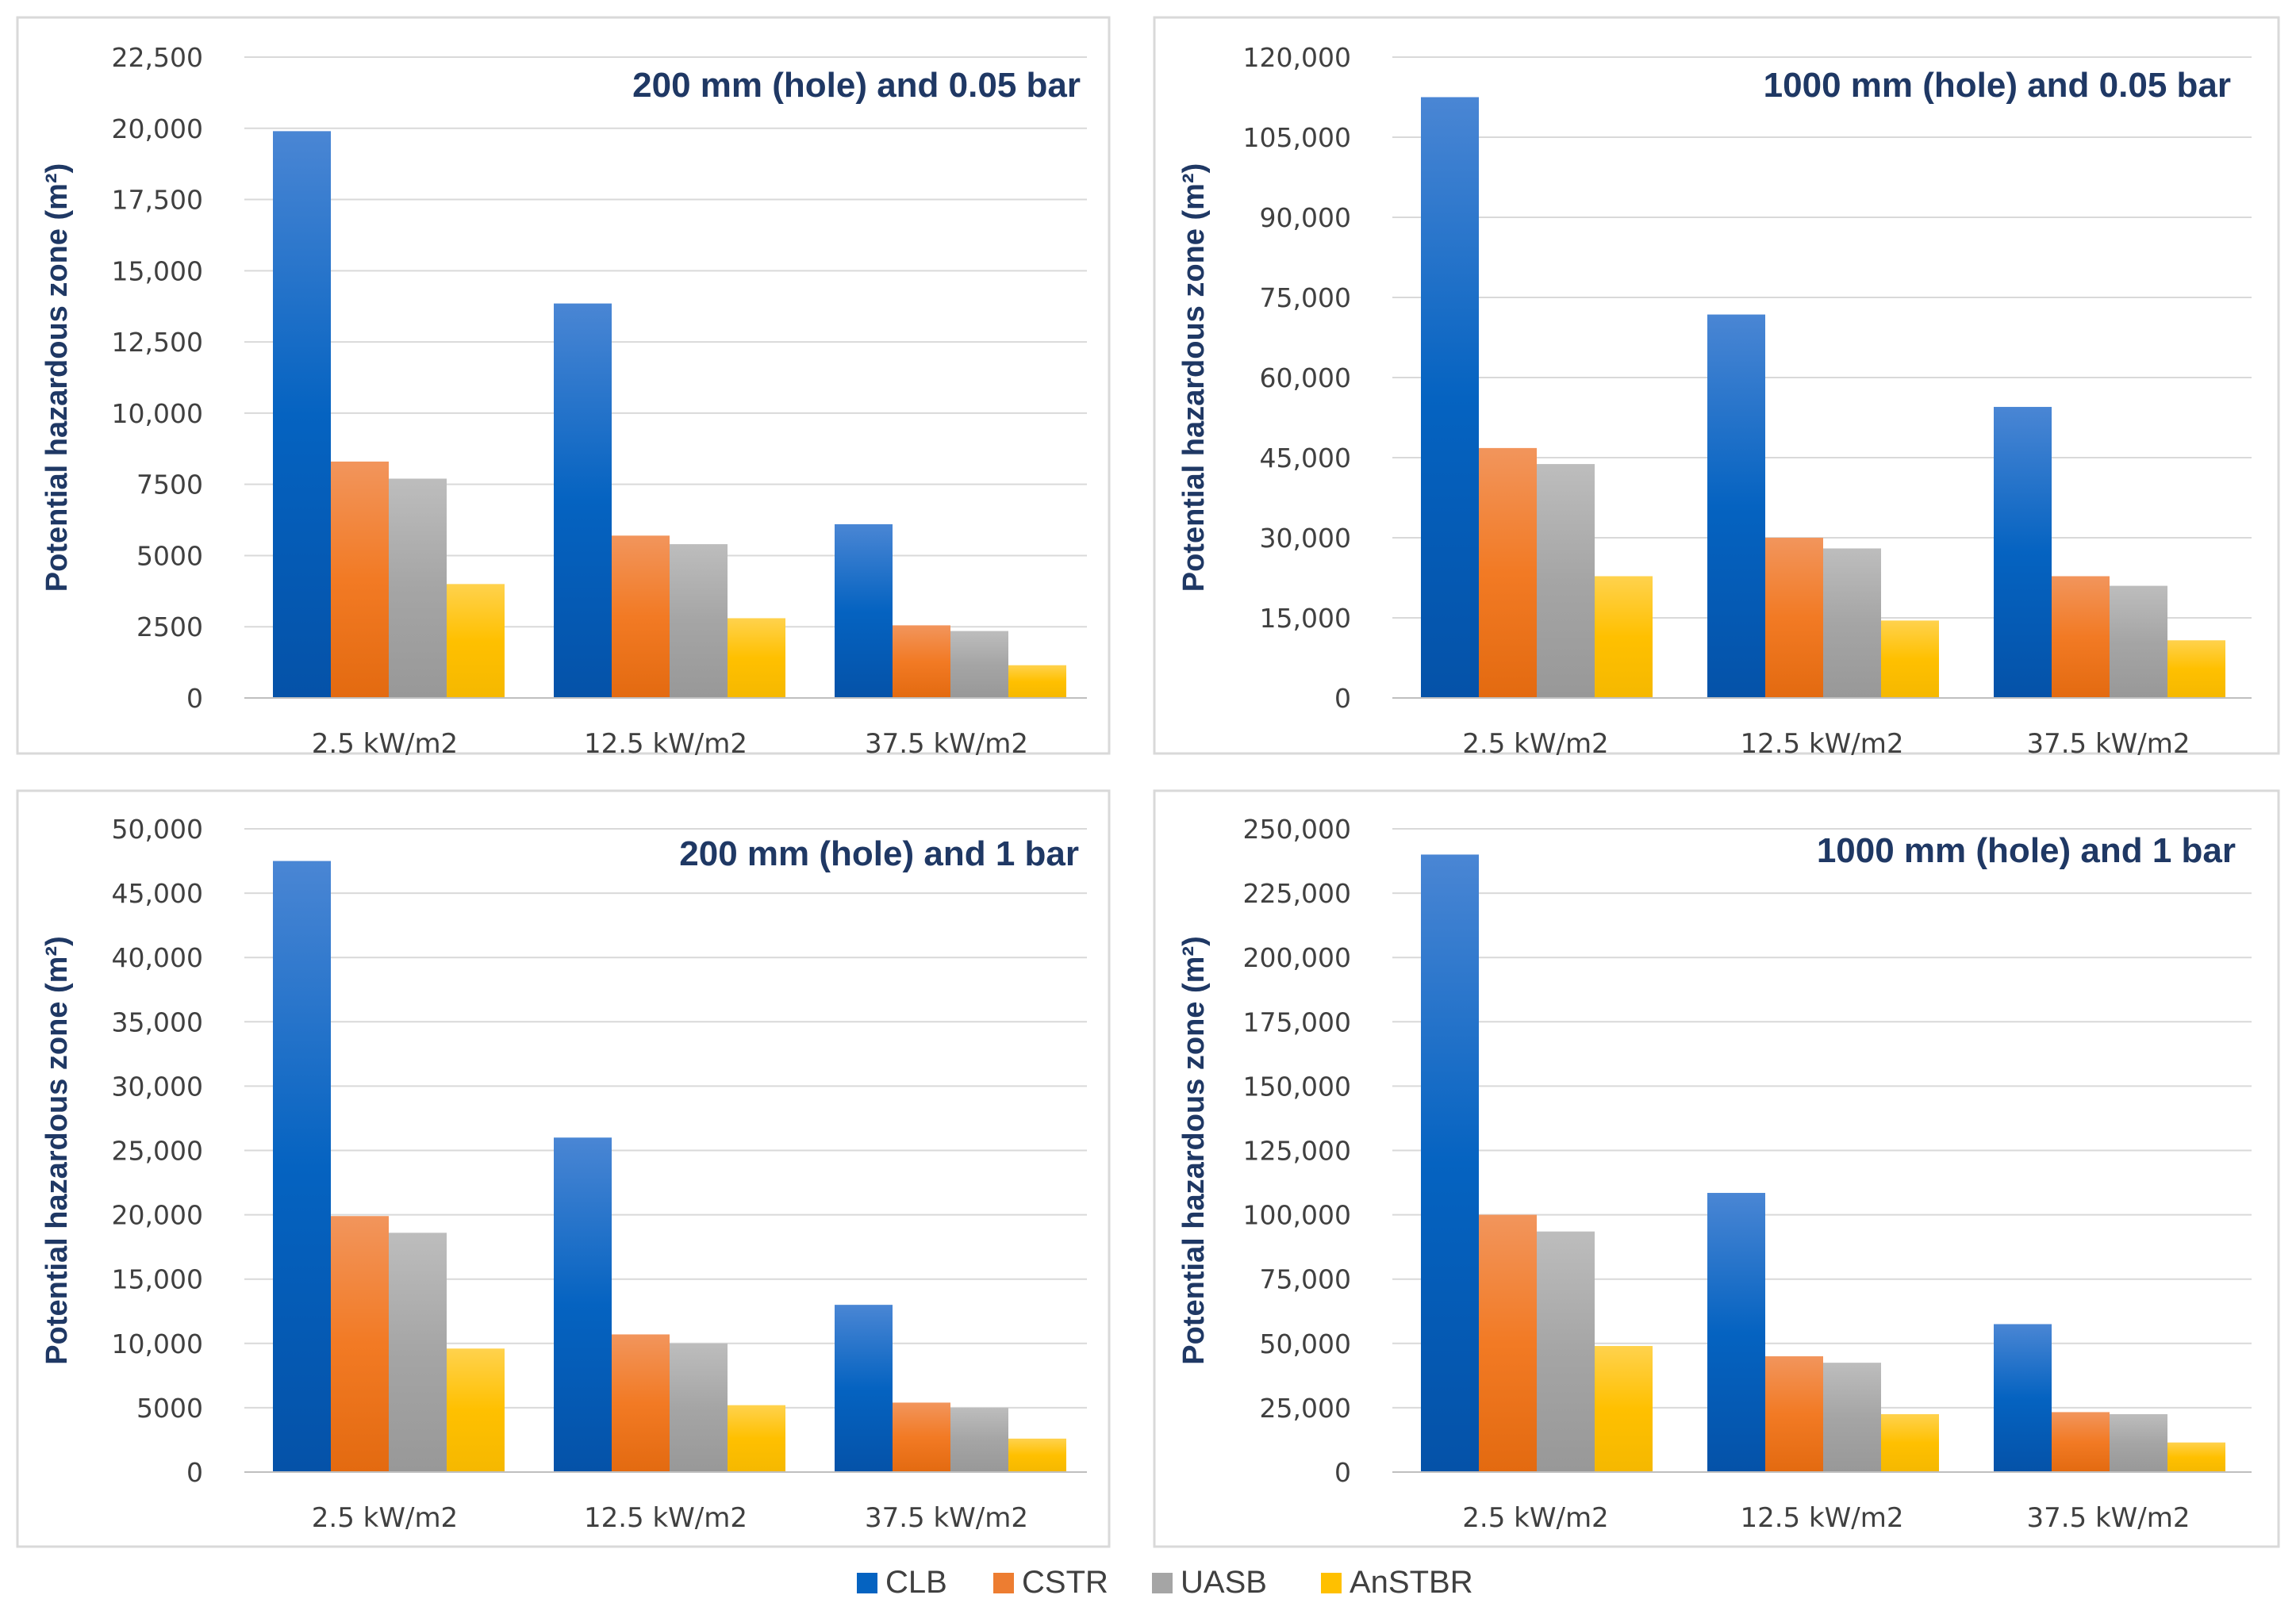 This screenshot has height=1618, width=2296. What do you see at coordinates (157, 200) in the screenshot?
I see `y-tick-label: 17,500` at bounding box center [157, 200].